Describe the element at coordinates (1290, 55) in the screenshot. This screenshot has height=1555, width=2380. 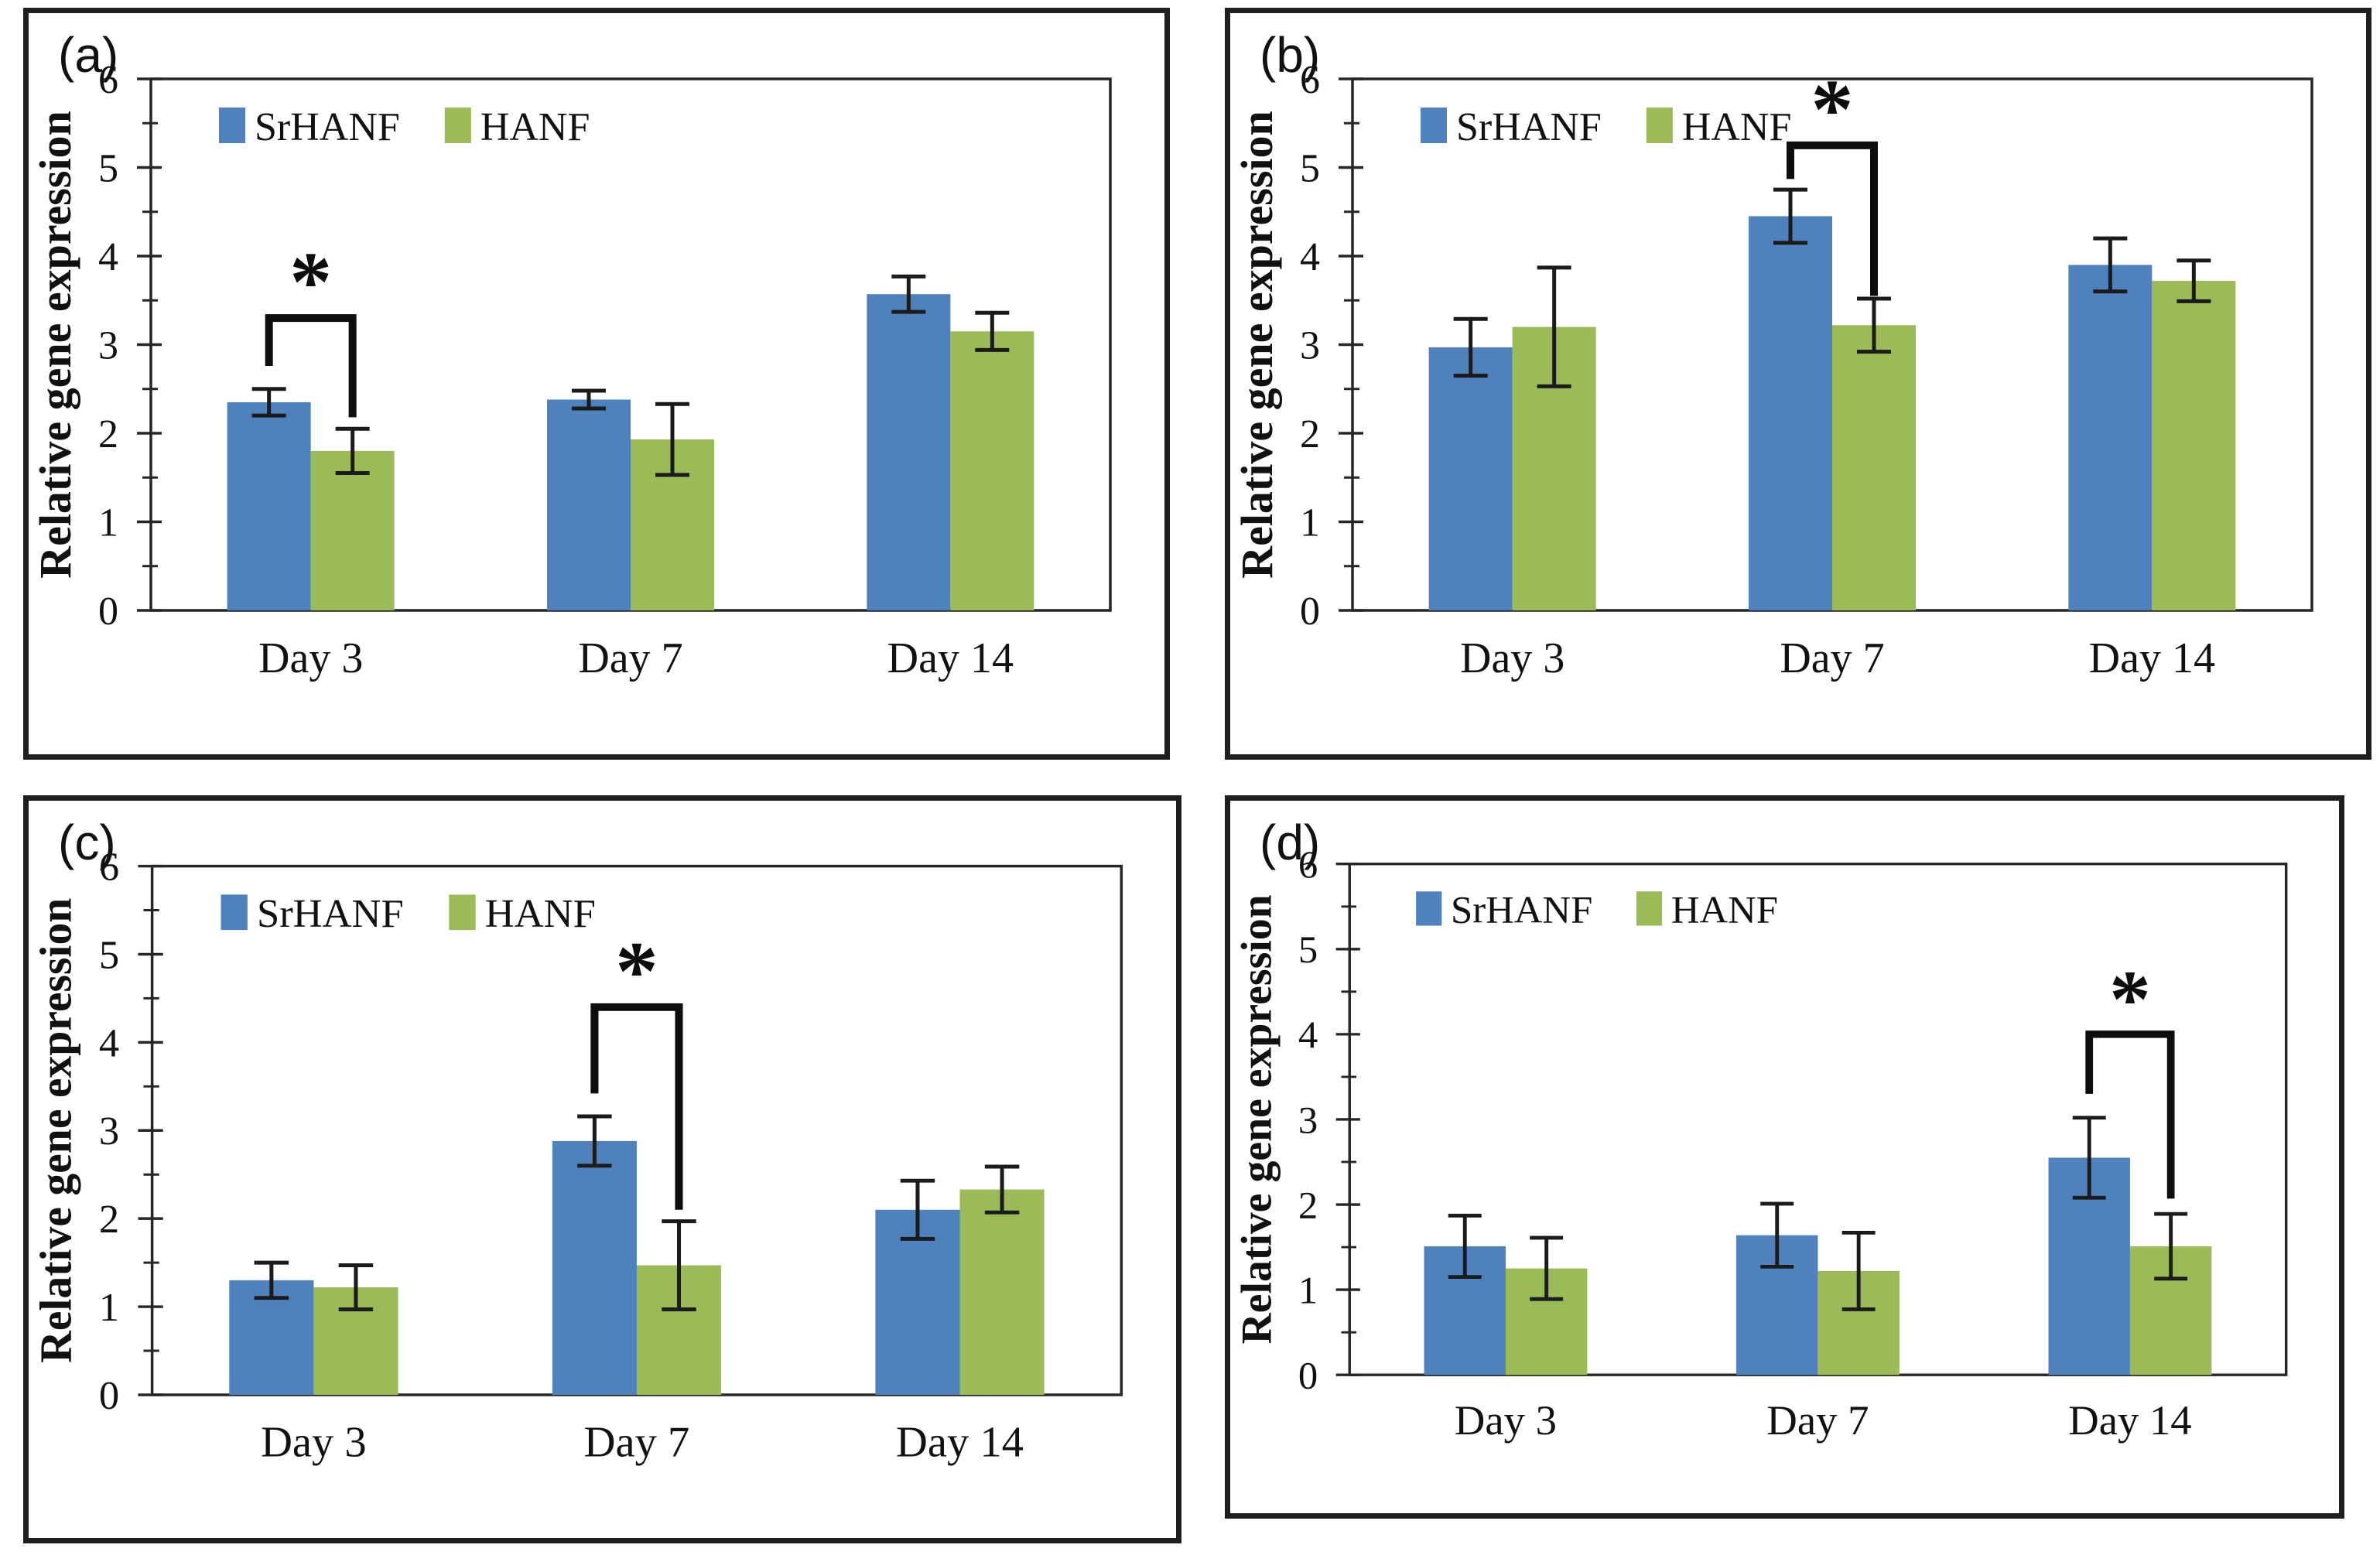
I see `panel-label-b: (b)` at that location.